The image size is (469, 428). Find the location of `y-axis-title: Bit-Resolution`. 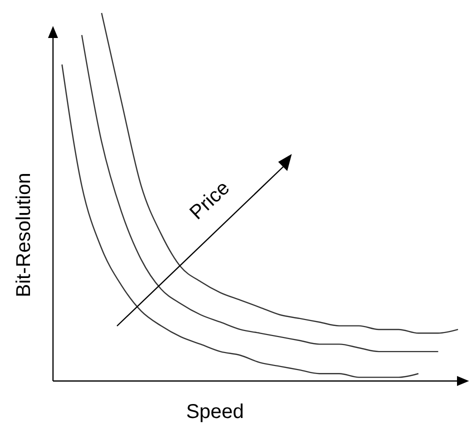

y-axis-title: Bit-Resolution is located at coordinates (24, 235).